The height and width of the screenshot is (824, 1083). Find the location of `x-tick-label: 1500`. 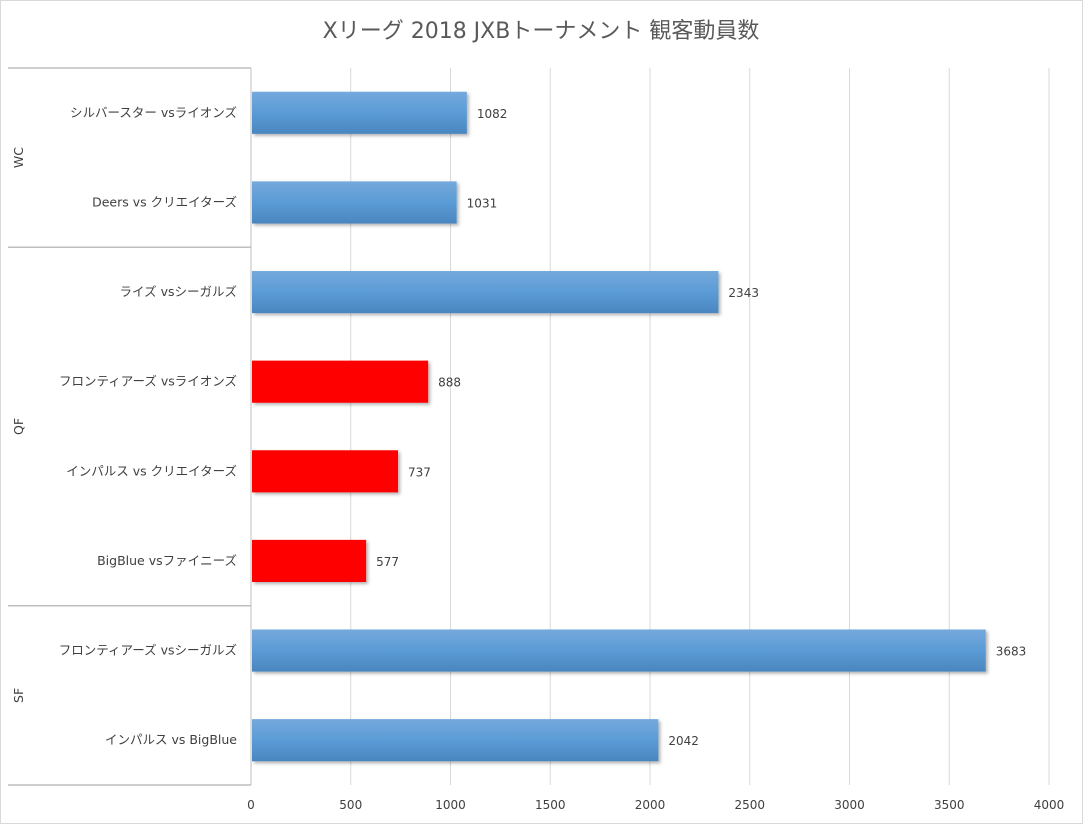

x-tick-label: 1500 is located at coordinates (550, 805).